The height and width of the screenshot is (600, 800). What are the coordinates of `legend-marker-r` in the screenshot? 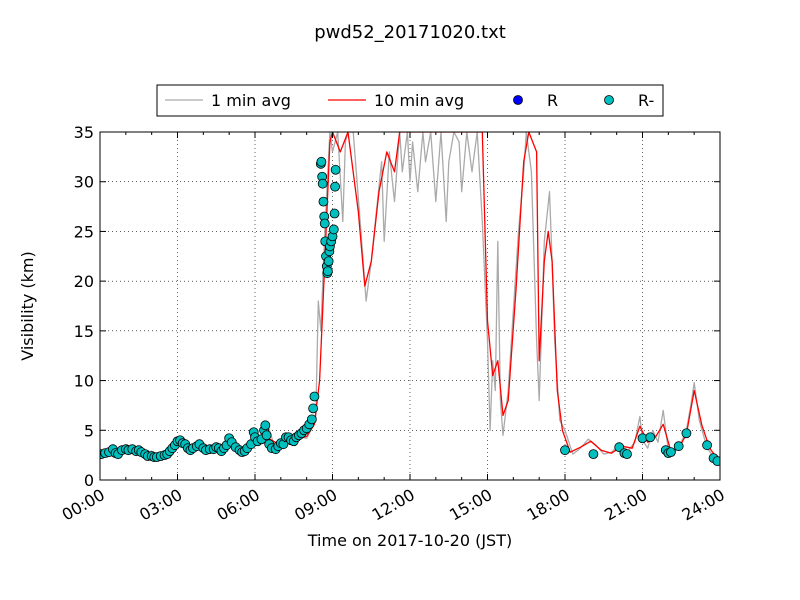 It's located at (518, 100).